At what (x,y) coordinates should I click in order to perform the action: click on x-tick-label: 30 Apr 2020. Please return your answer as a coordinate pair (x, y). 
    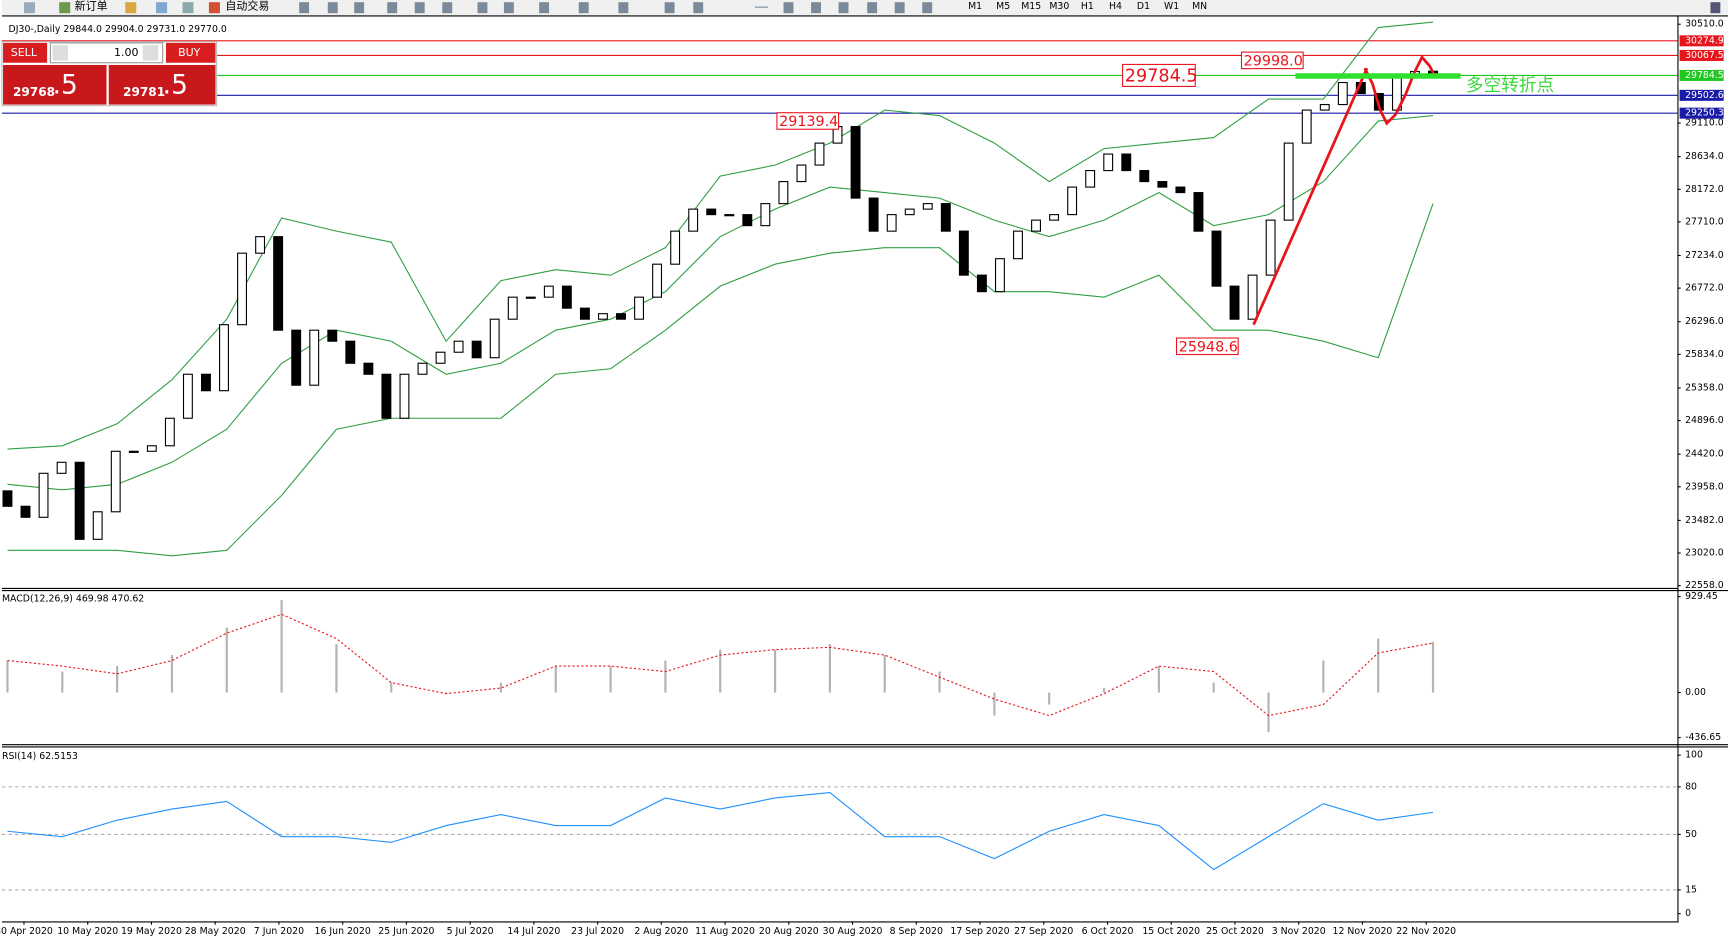
    Looking at the image, I should click on (26, 931).